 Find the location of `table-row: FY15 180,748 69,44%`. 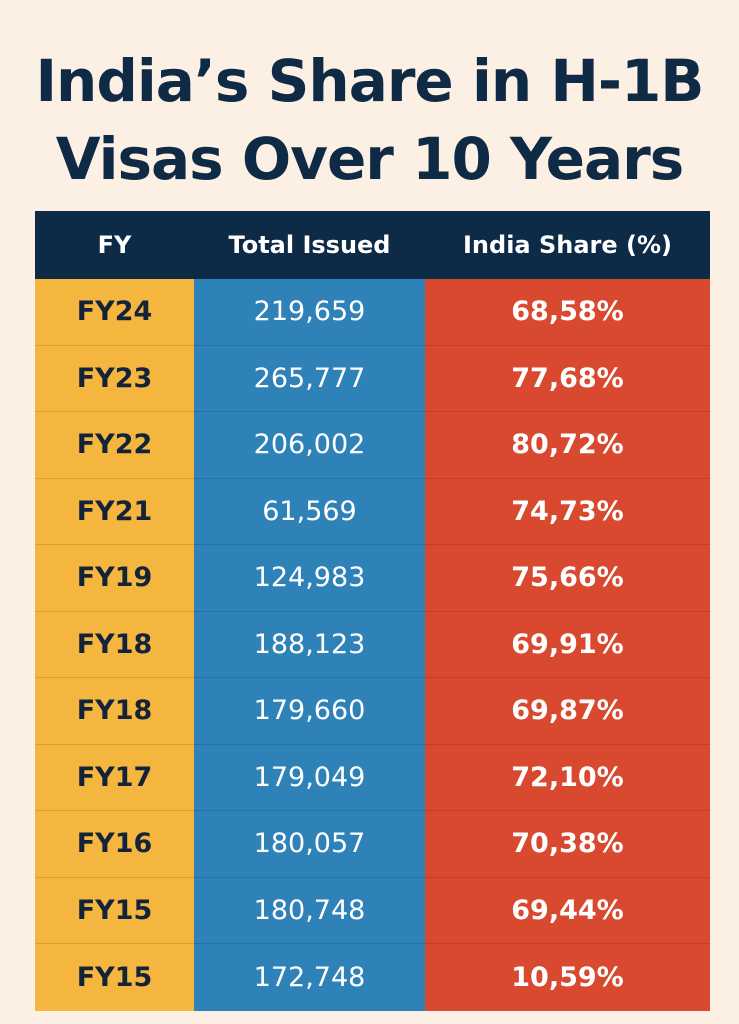

table-row: FY15 180,748 69,44% is located at coordinates (372, 910).